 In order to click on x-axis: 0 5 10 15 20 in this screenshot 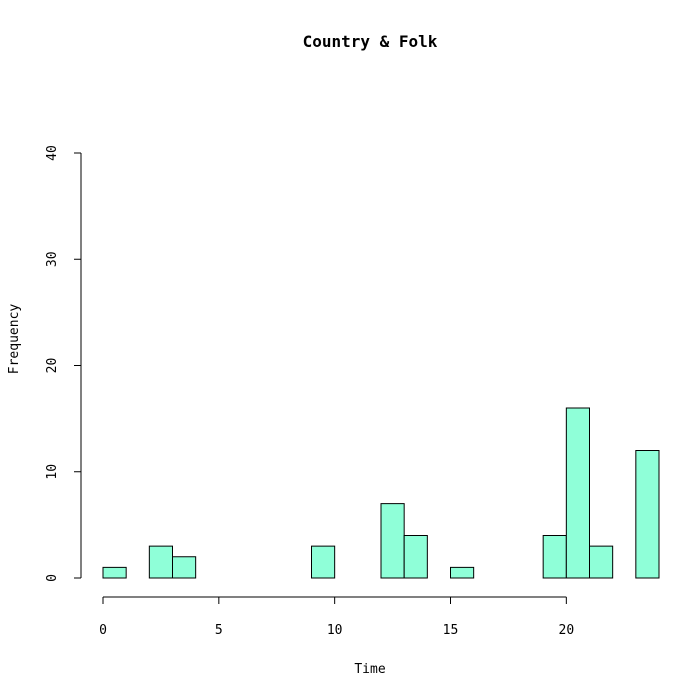, I will do `click(337, 617)`.